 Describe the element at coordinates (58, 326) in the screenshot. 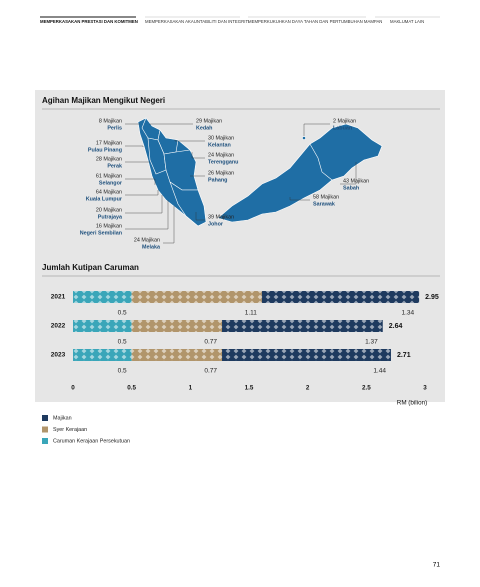

I see `category-label: 2022` at that location.